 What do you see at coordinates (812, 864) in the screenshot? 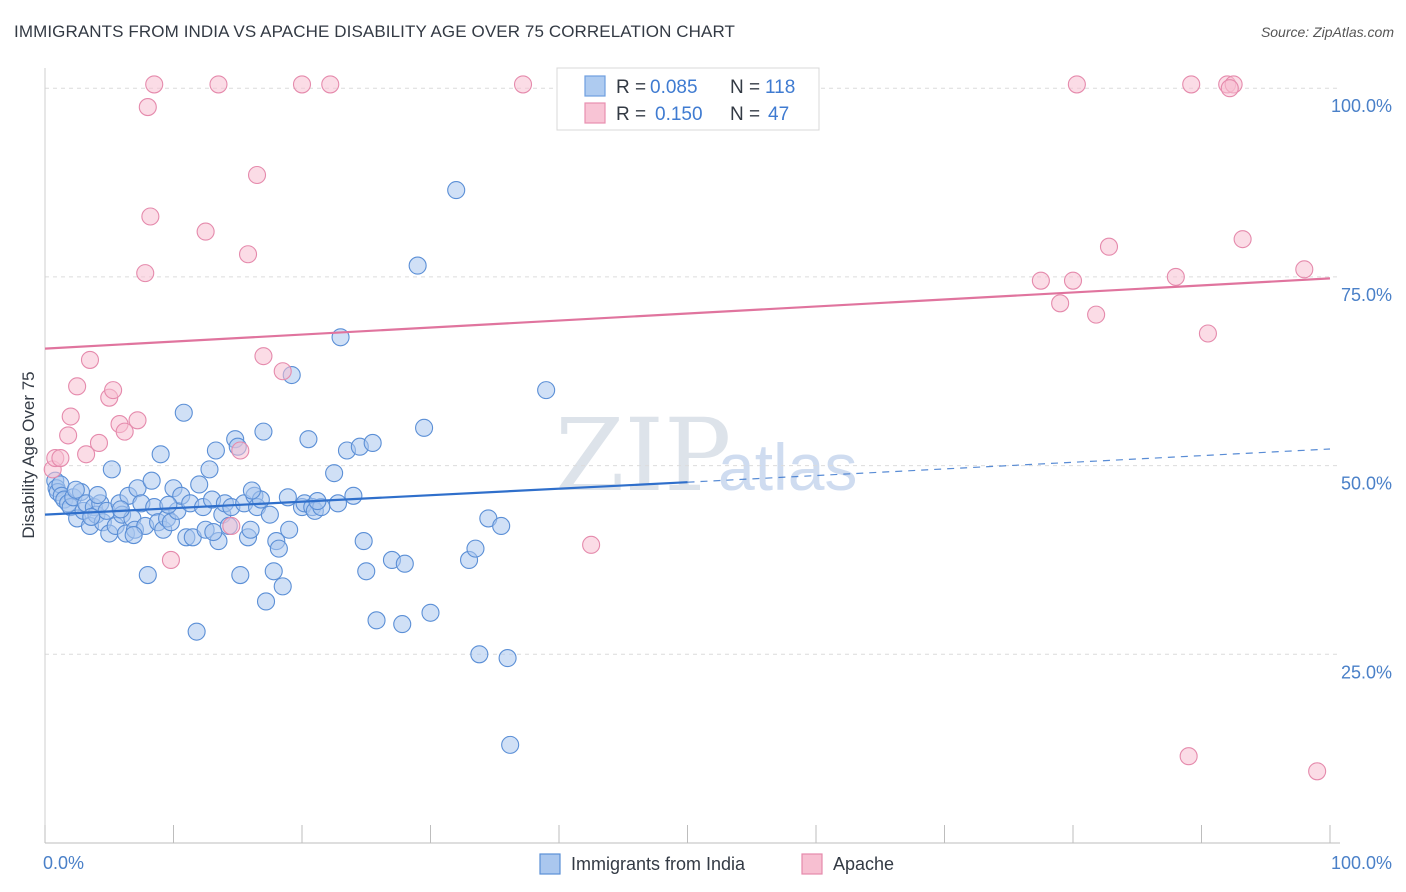
I see `bottom-legend-swatch-apache` at bounding box center [812, 864].